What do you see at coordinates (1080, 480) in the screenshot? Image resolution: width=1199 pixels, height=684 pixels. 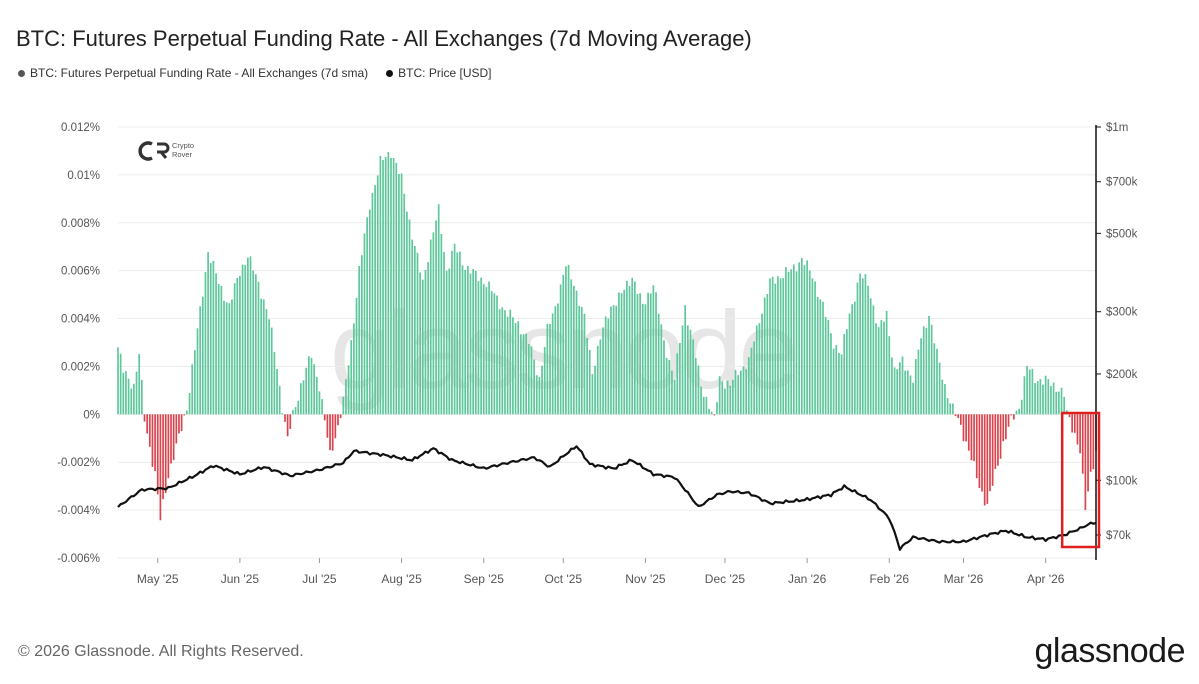 I see `highlight-box` at bounding box center [1080, 480].